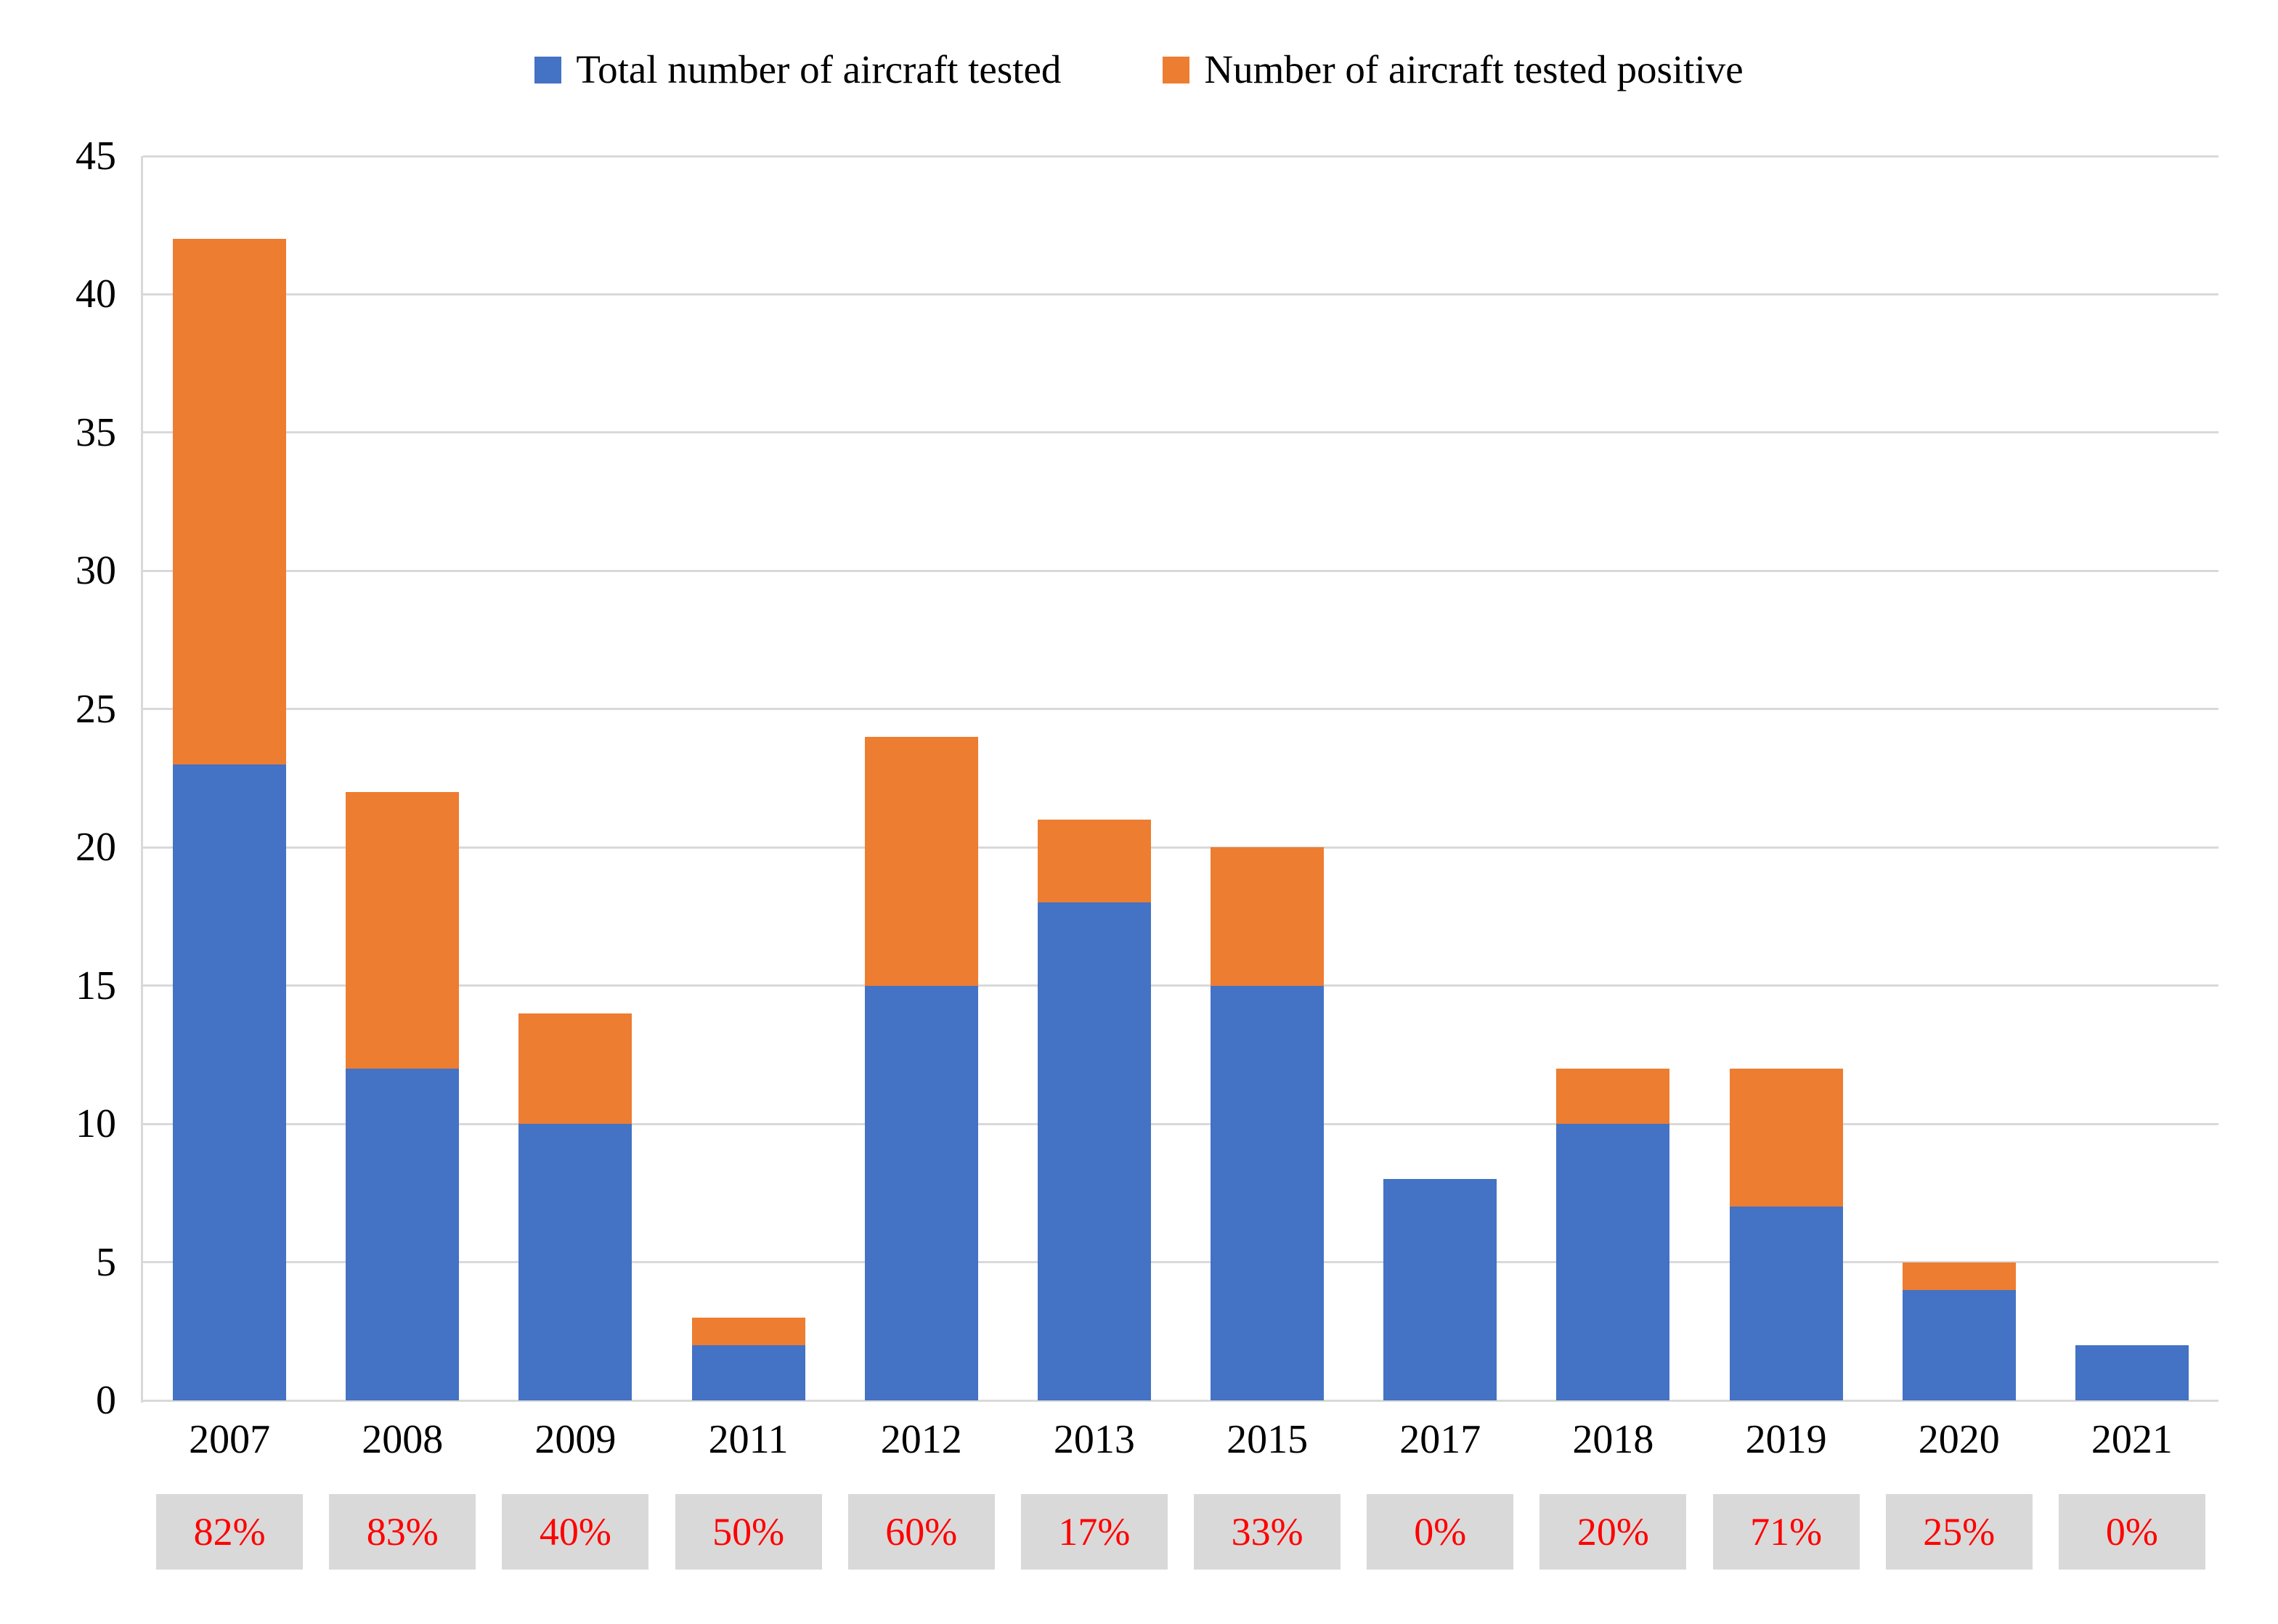  I want to click on legend-label-total-tested: Total number of aircraft tested, so click(819, 69).